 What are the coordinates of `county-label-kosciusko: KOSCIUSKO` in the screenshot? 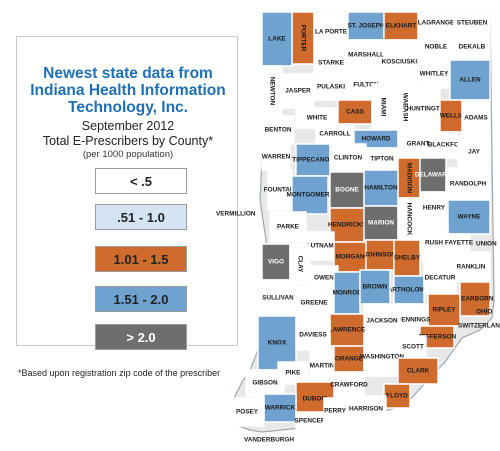 It's located at (401, 62).